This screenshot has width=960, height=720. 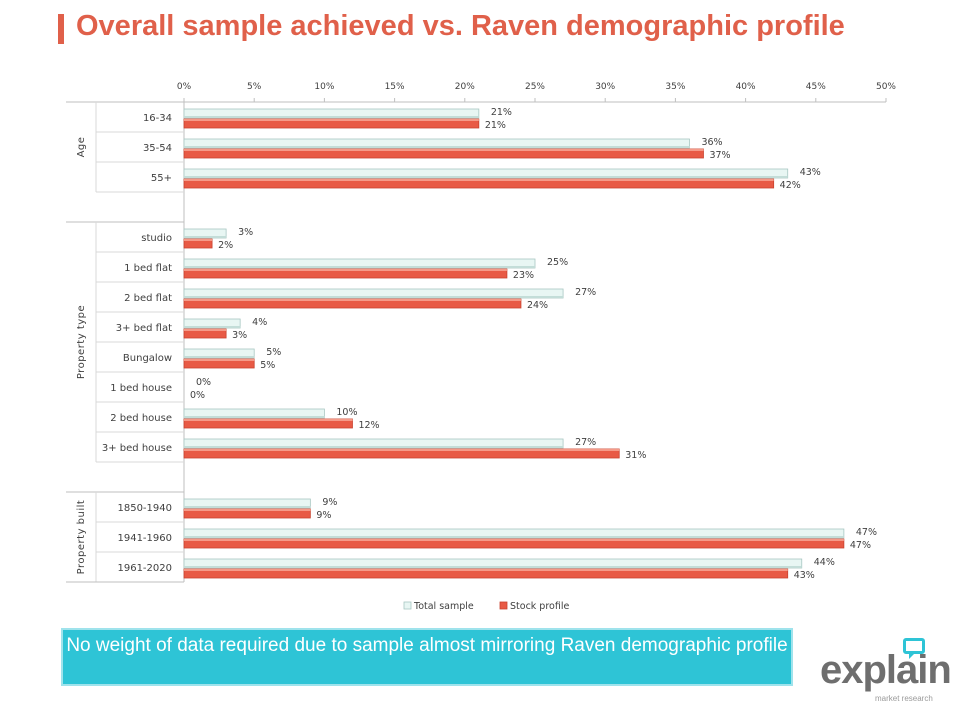 What do you see at coordinates (904, 698) in the screenshot?
I see `logo-subtitle: market research` at bounding box center [904, 698].